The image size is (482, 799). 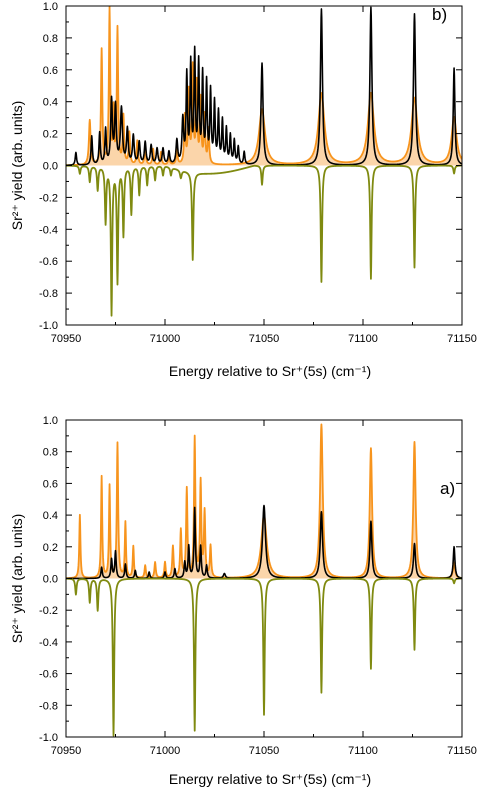 What do you see at coordinates (439, 14) in the screenshot?
I see `panel-label: b)` at bounding box center [439, 14].